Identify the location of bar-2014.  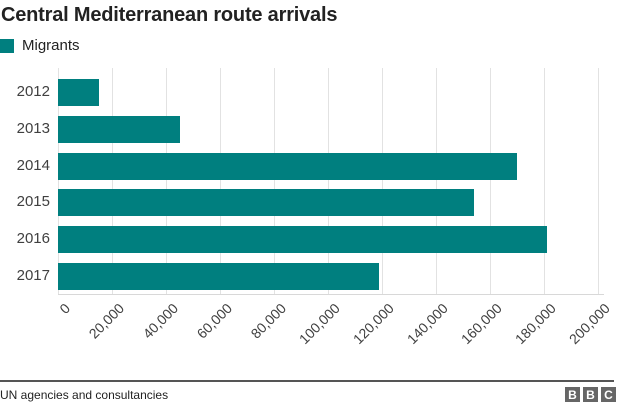
(287, 166).